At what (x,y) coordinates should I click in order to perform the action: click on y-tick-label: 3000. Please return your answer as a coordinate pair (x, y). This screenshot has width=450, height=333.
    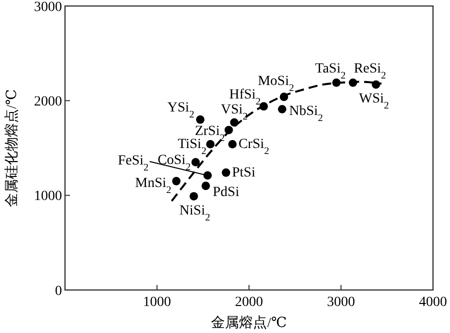
    Looking at the image, I should click on (48, 7).